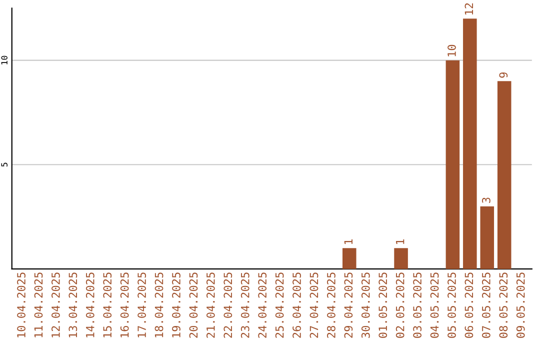  I want to click on data-label: 3, so click(486, 200).